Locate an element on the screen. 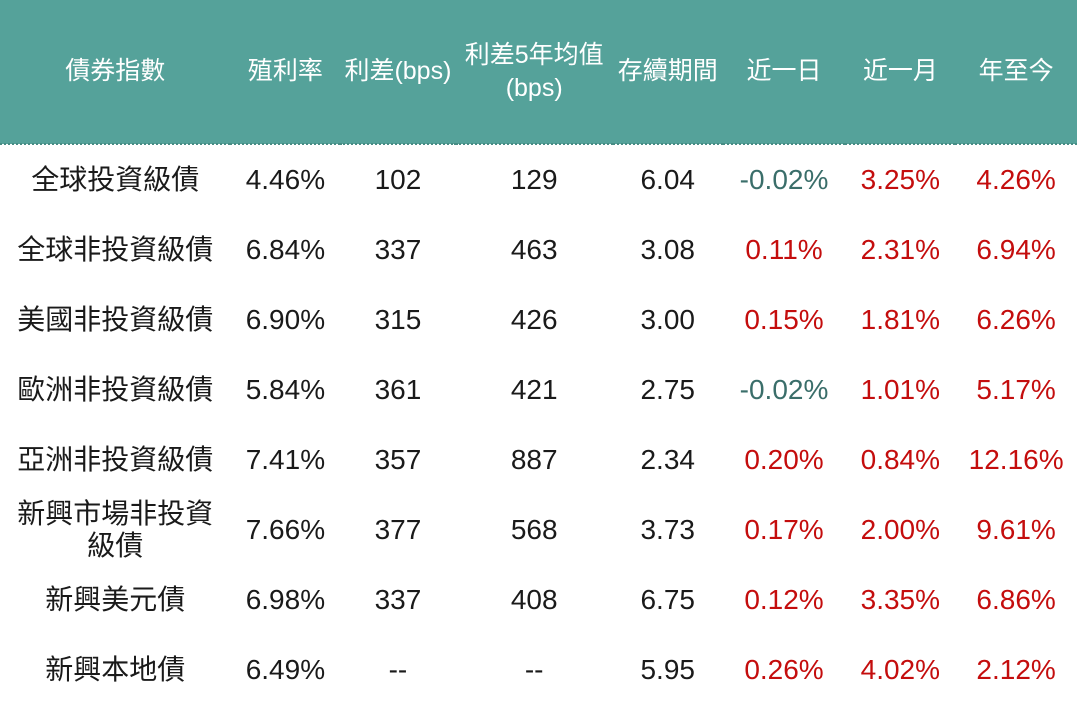  column-header-1d-change: 近一日 is located at coordinates (784, 72).